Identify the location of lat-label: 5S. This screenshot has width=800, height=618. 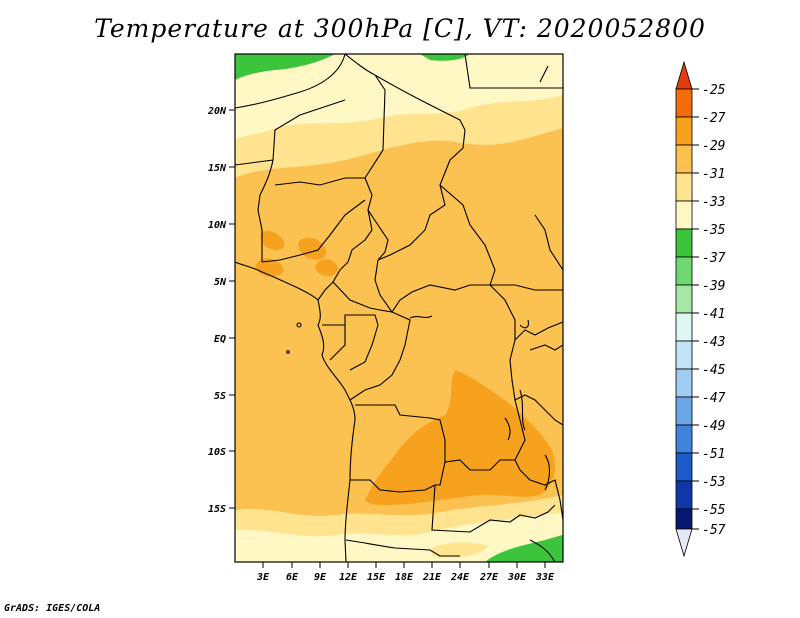
(220, 396).